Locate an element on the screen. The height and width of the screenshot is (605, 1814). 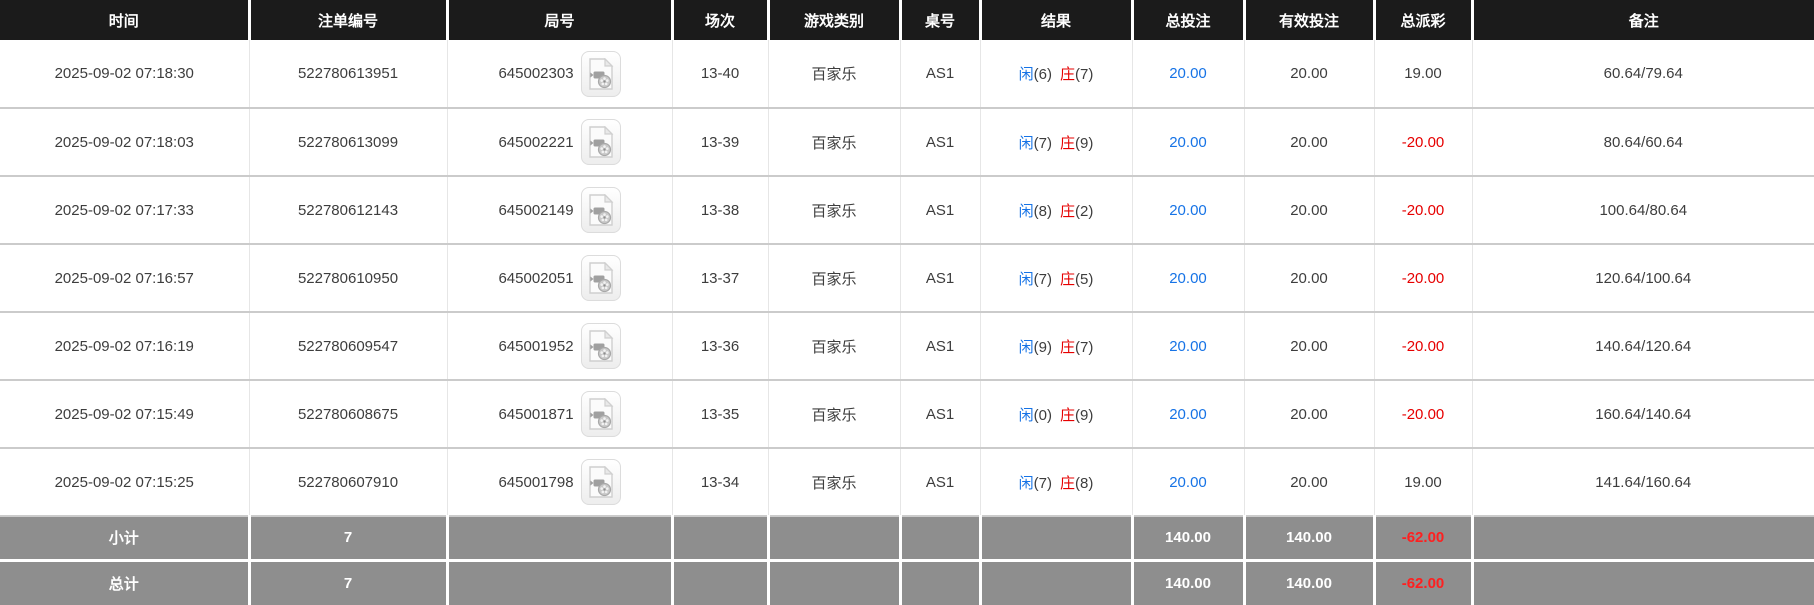
column-header-round-no: 局号 is located at coordinates (560, 20).